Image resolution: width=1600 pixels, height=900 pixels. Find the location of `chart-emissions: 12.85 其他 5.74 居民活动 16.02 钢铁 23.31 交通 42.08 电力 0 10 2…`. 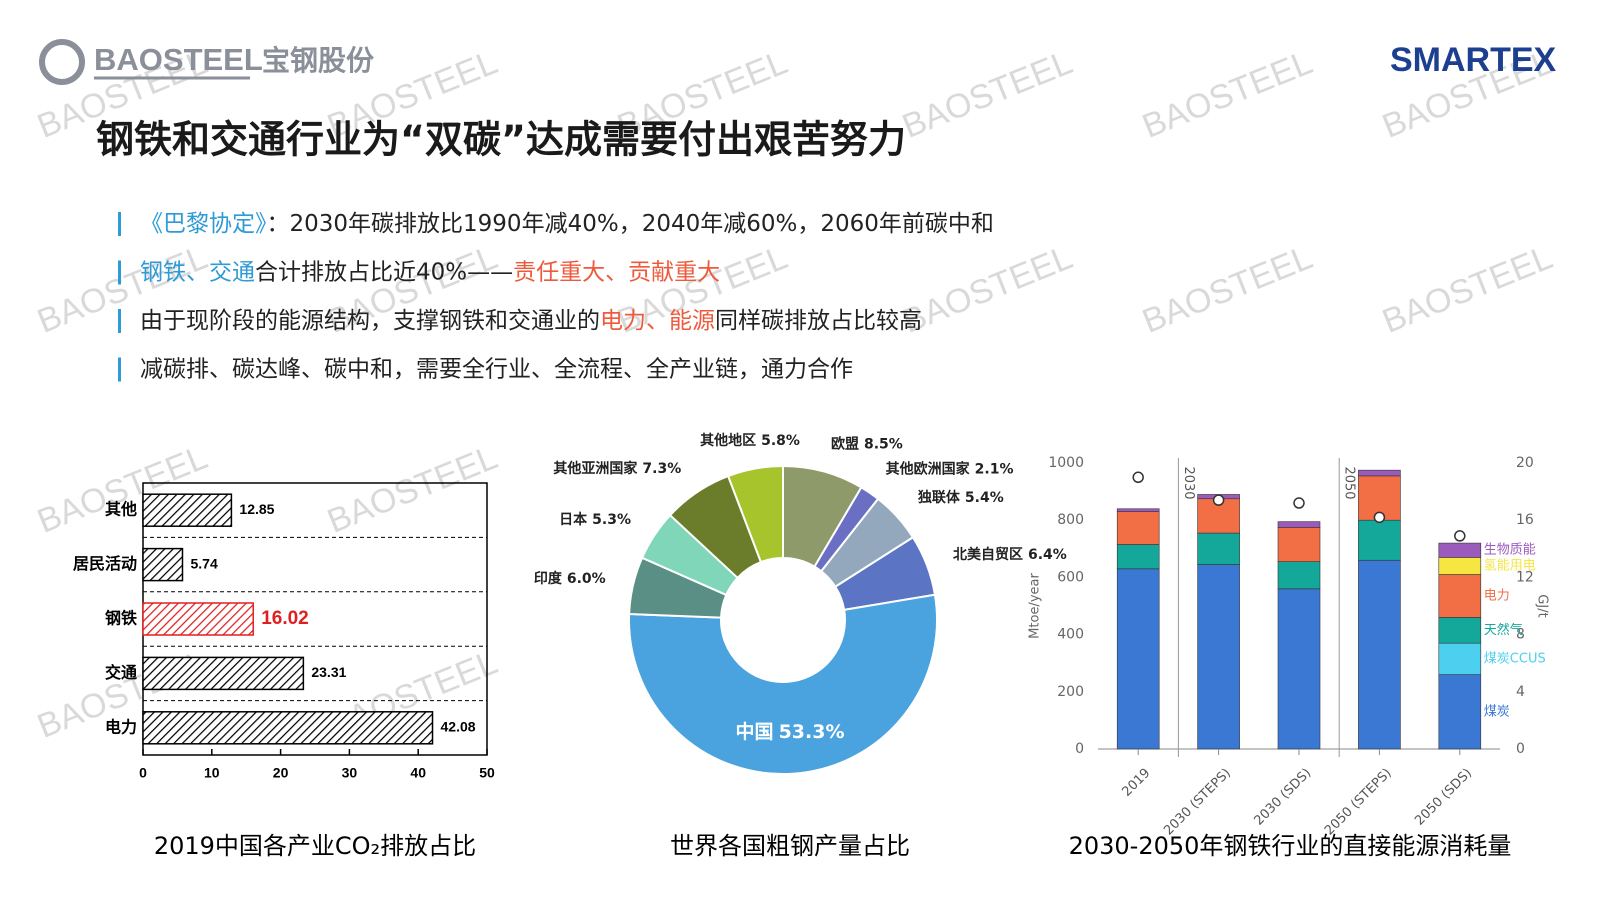

chart-emissions: 12.85 其他 5.74 居民活动 16.02 钢铁 23.31 交通 42.08 电力 0 10 2… is located at coordinates (284, 671).